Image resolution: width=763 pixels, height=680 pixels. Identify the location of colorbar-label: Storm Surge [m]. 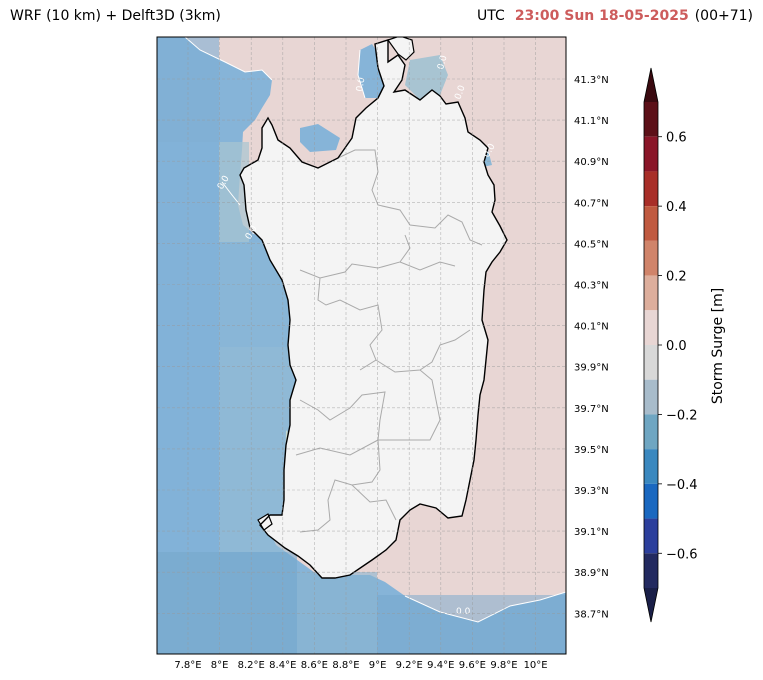
(718, 346).